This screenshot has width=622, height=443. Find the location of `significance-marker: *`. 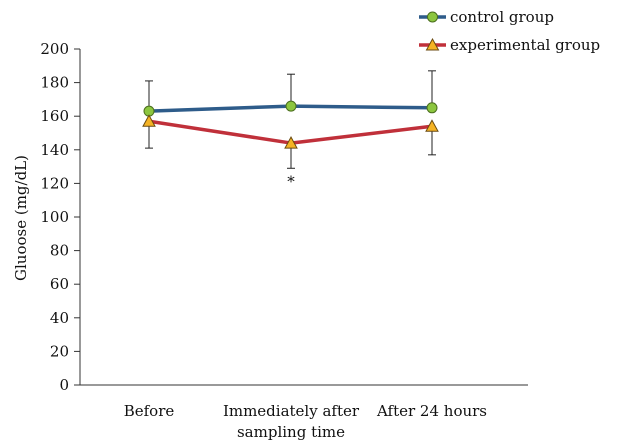

significance-marker: * is located at coordinates (291, 181).